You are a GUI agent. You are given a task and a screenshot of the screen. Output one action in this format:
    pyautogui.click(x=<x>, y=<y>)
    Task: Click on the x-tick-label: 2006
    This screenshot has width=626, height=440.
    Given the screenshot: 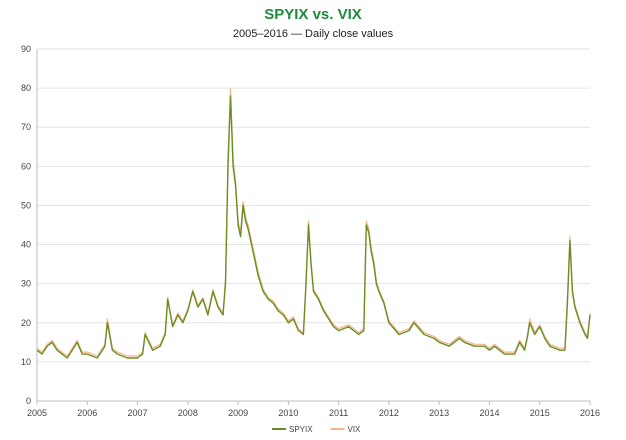 What is the action you would take?
    pyautogui.click(x=87, y=413)
    